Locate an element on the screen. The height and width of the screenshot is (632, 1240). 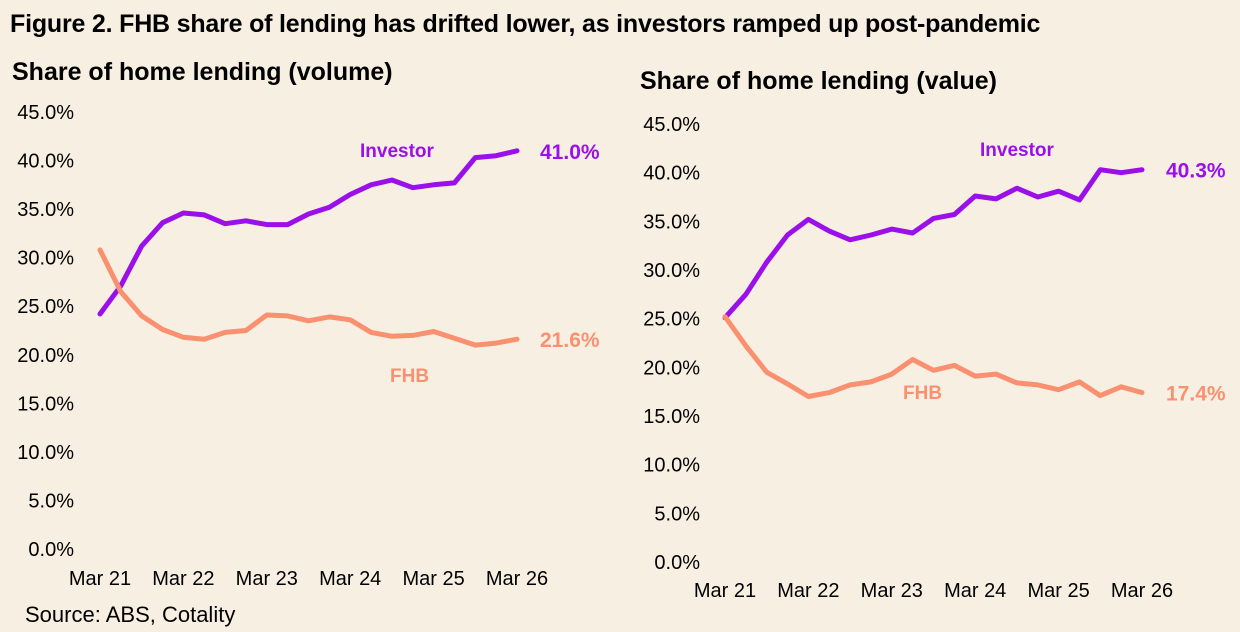
end-value-label-investor: 41.0% is located at coordinates (570, 152).